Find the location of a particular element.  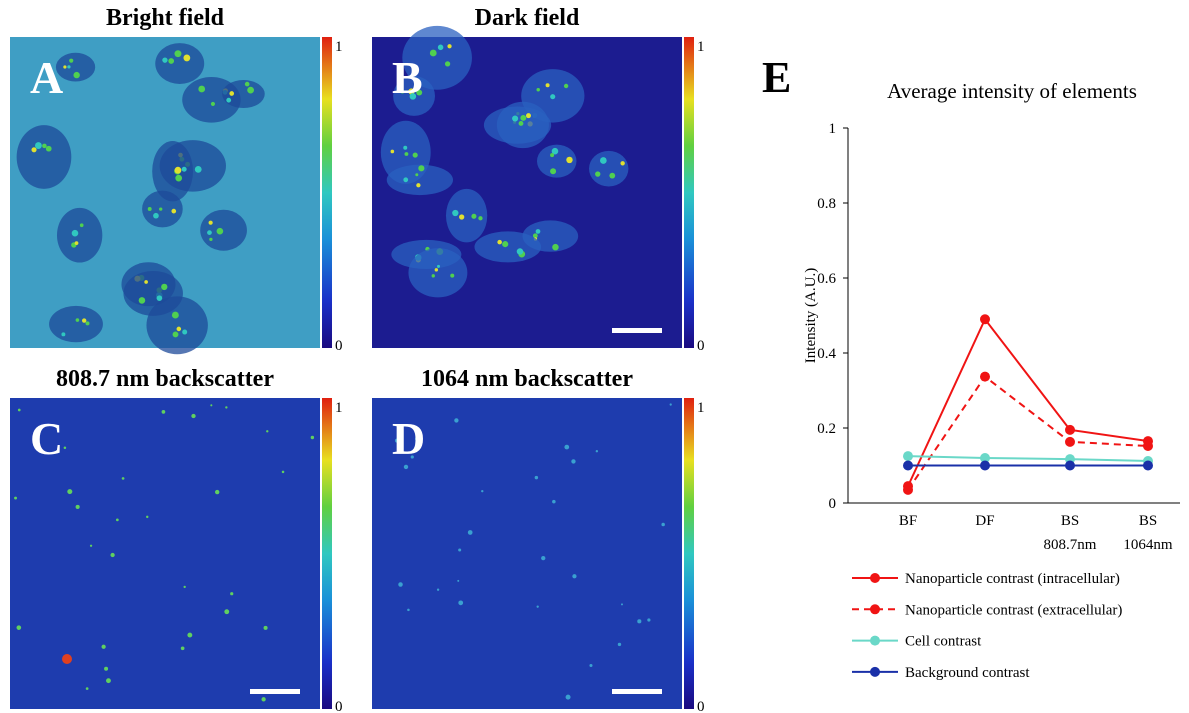

x-tick-sublabel: 808.7nm is located at coordinates (1070, 545).